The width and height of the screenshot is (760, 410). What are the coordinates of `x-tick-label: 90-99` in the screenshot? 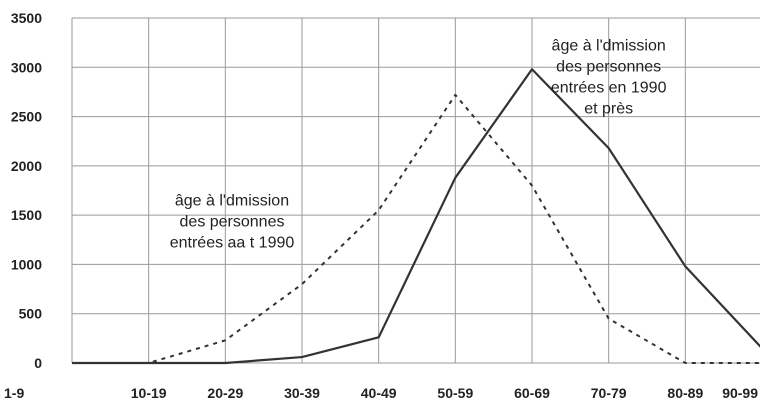 It's located at (740, 393).